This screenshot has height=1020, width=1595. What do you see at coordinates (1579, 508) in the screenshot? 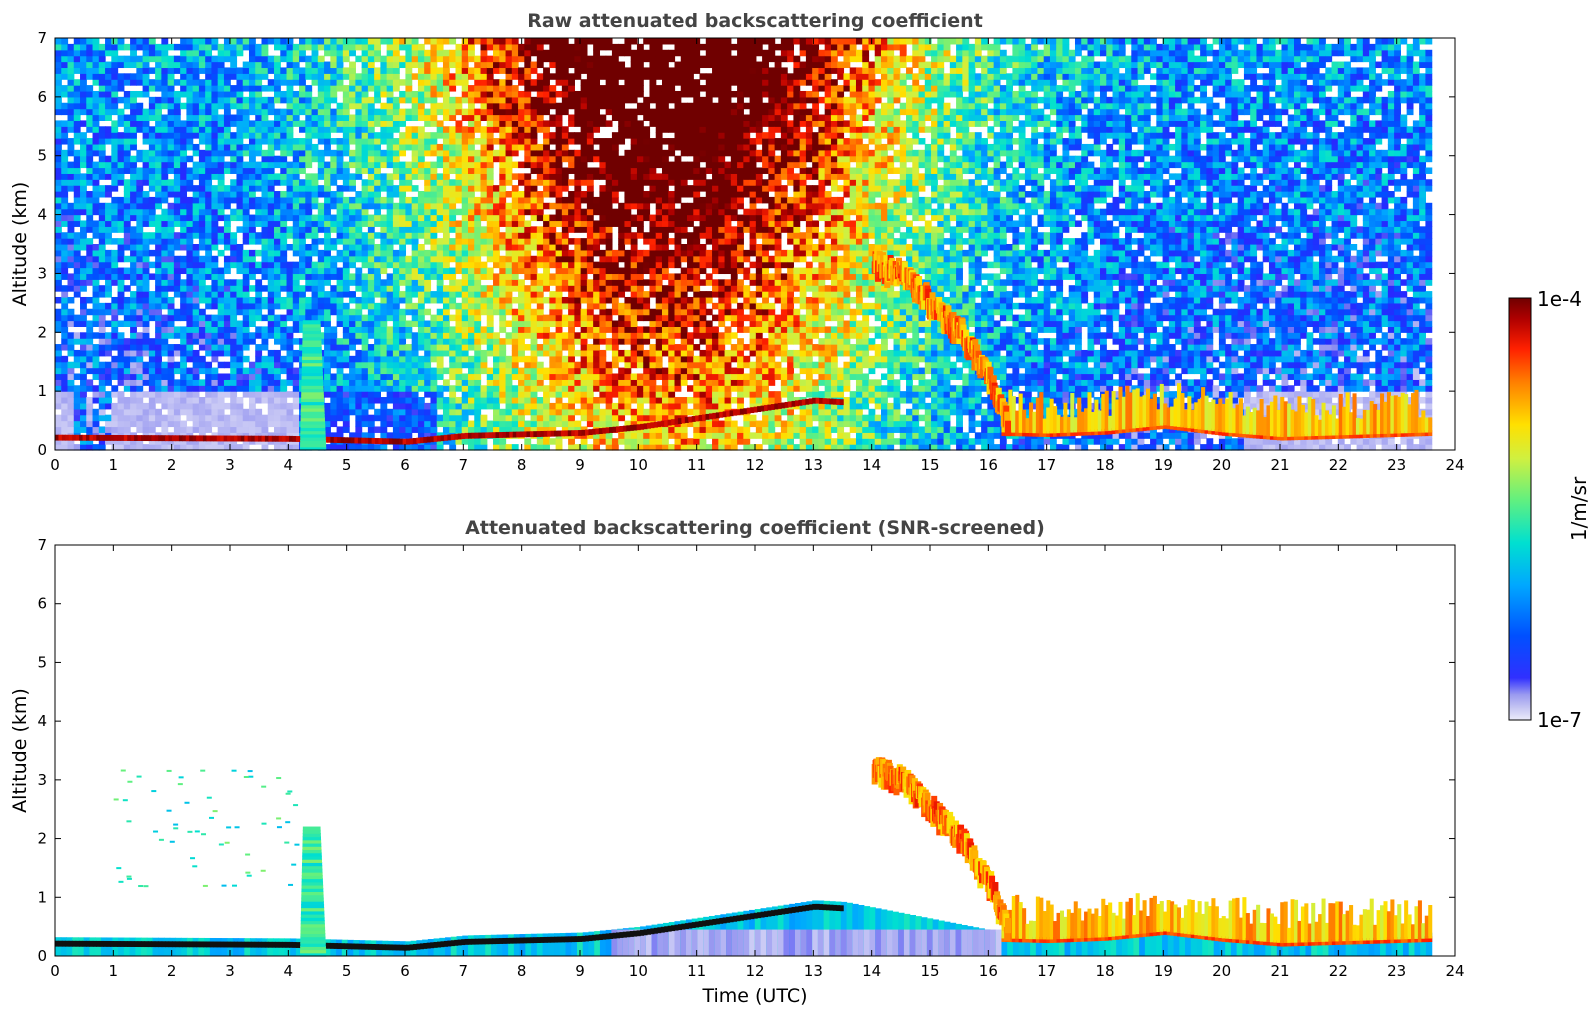
I see `colorbar-units-label: 1/m/sr` at bounding box center [1579, 508].